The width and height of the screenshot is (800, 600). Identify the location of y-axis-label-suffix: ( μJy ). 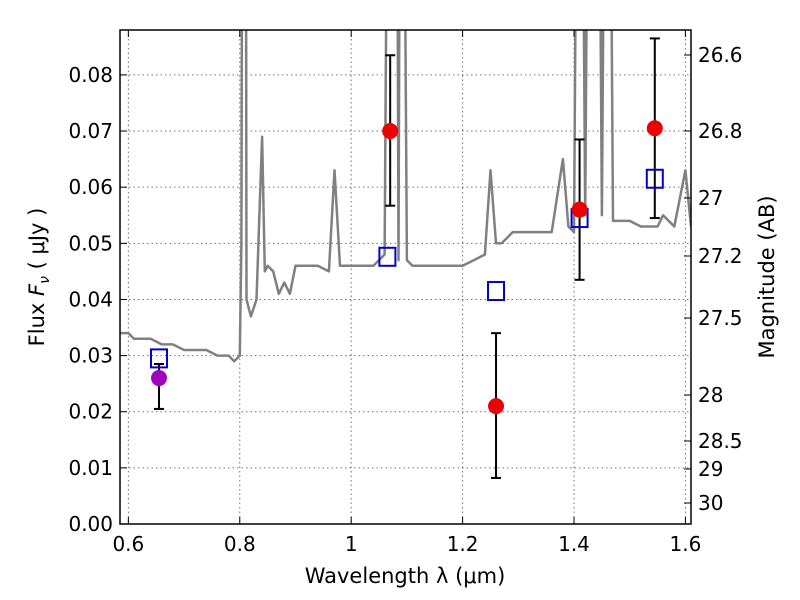
(37, 242).